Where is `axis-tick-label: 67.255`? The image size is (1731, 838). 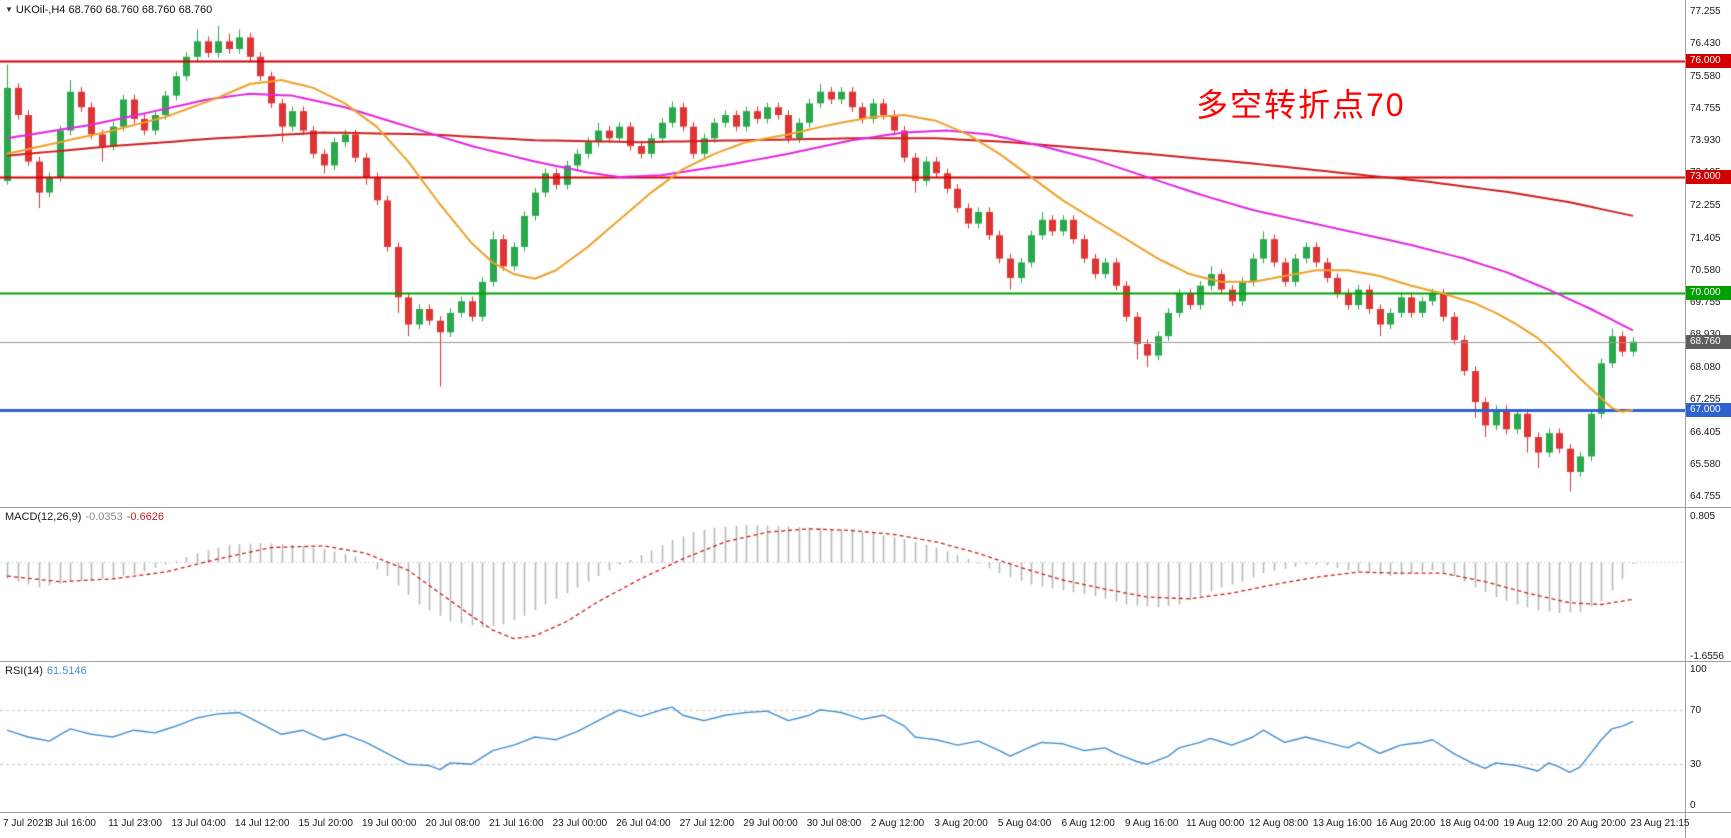
axis-tick-label: 67.255 is located at coordinates (1705, 399).